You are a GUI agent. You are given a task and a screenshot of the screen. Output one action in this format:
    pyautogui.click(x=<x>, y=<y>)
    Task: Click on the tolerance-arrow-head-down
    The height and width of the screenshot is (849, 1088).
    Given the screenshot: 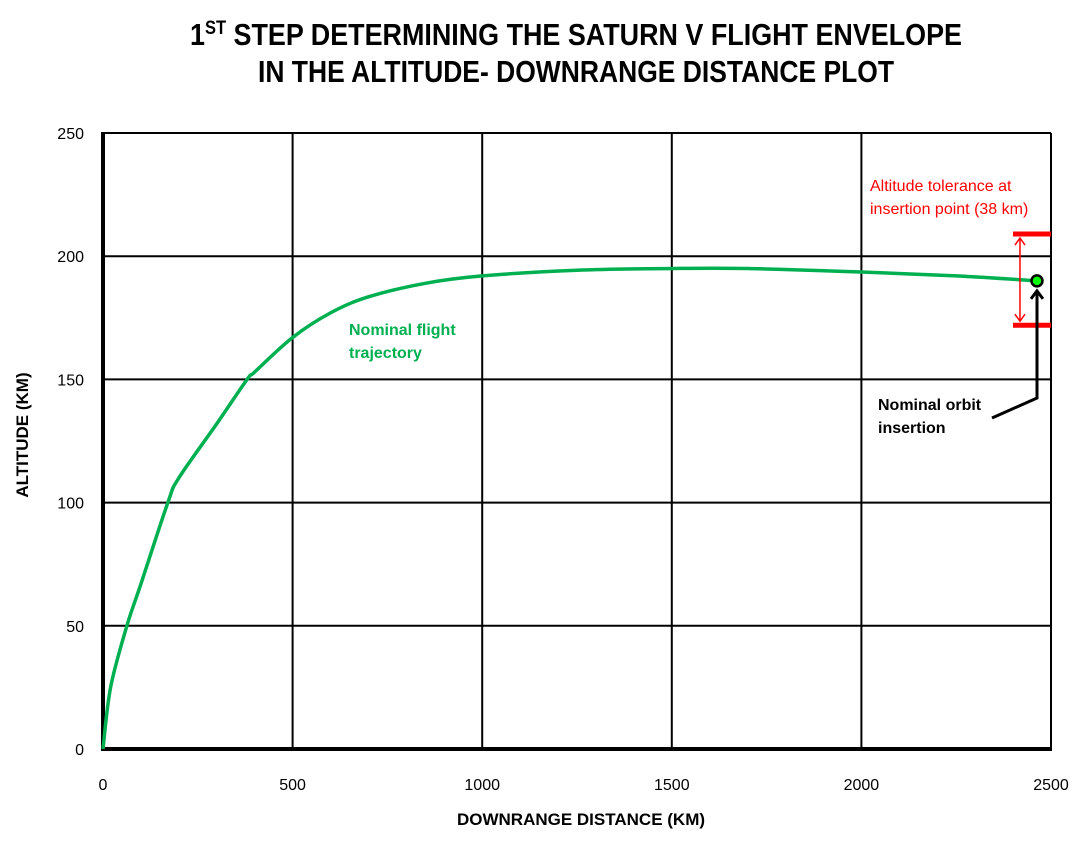 What is the action you would take?
    pyautogui.click(x=1020, y=318)
    